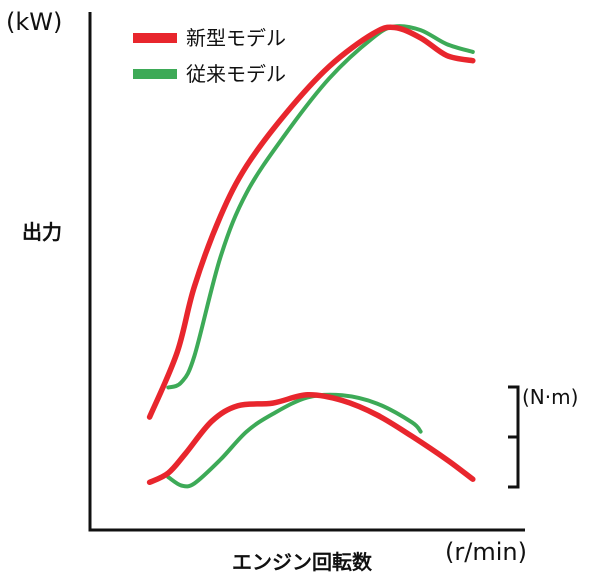  I want to click on legend-label-new-model: 新型モデル, so click(236, 38).